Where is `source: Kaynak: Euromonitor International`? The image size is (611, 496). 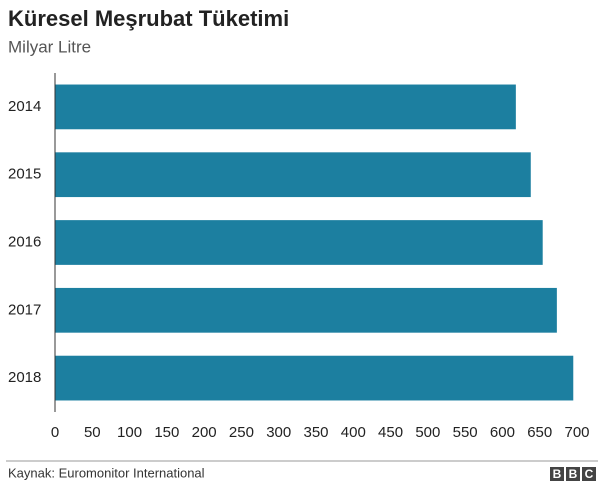 source: Kaynak: Euromonitor International is located at coordinates (106, 472).